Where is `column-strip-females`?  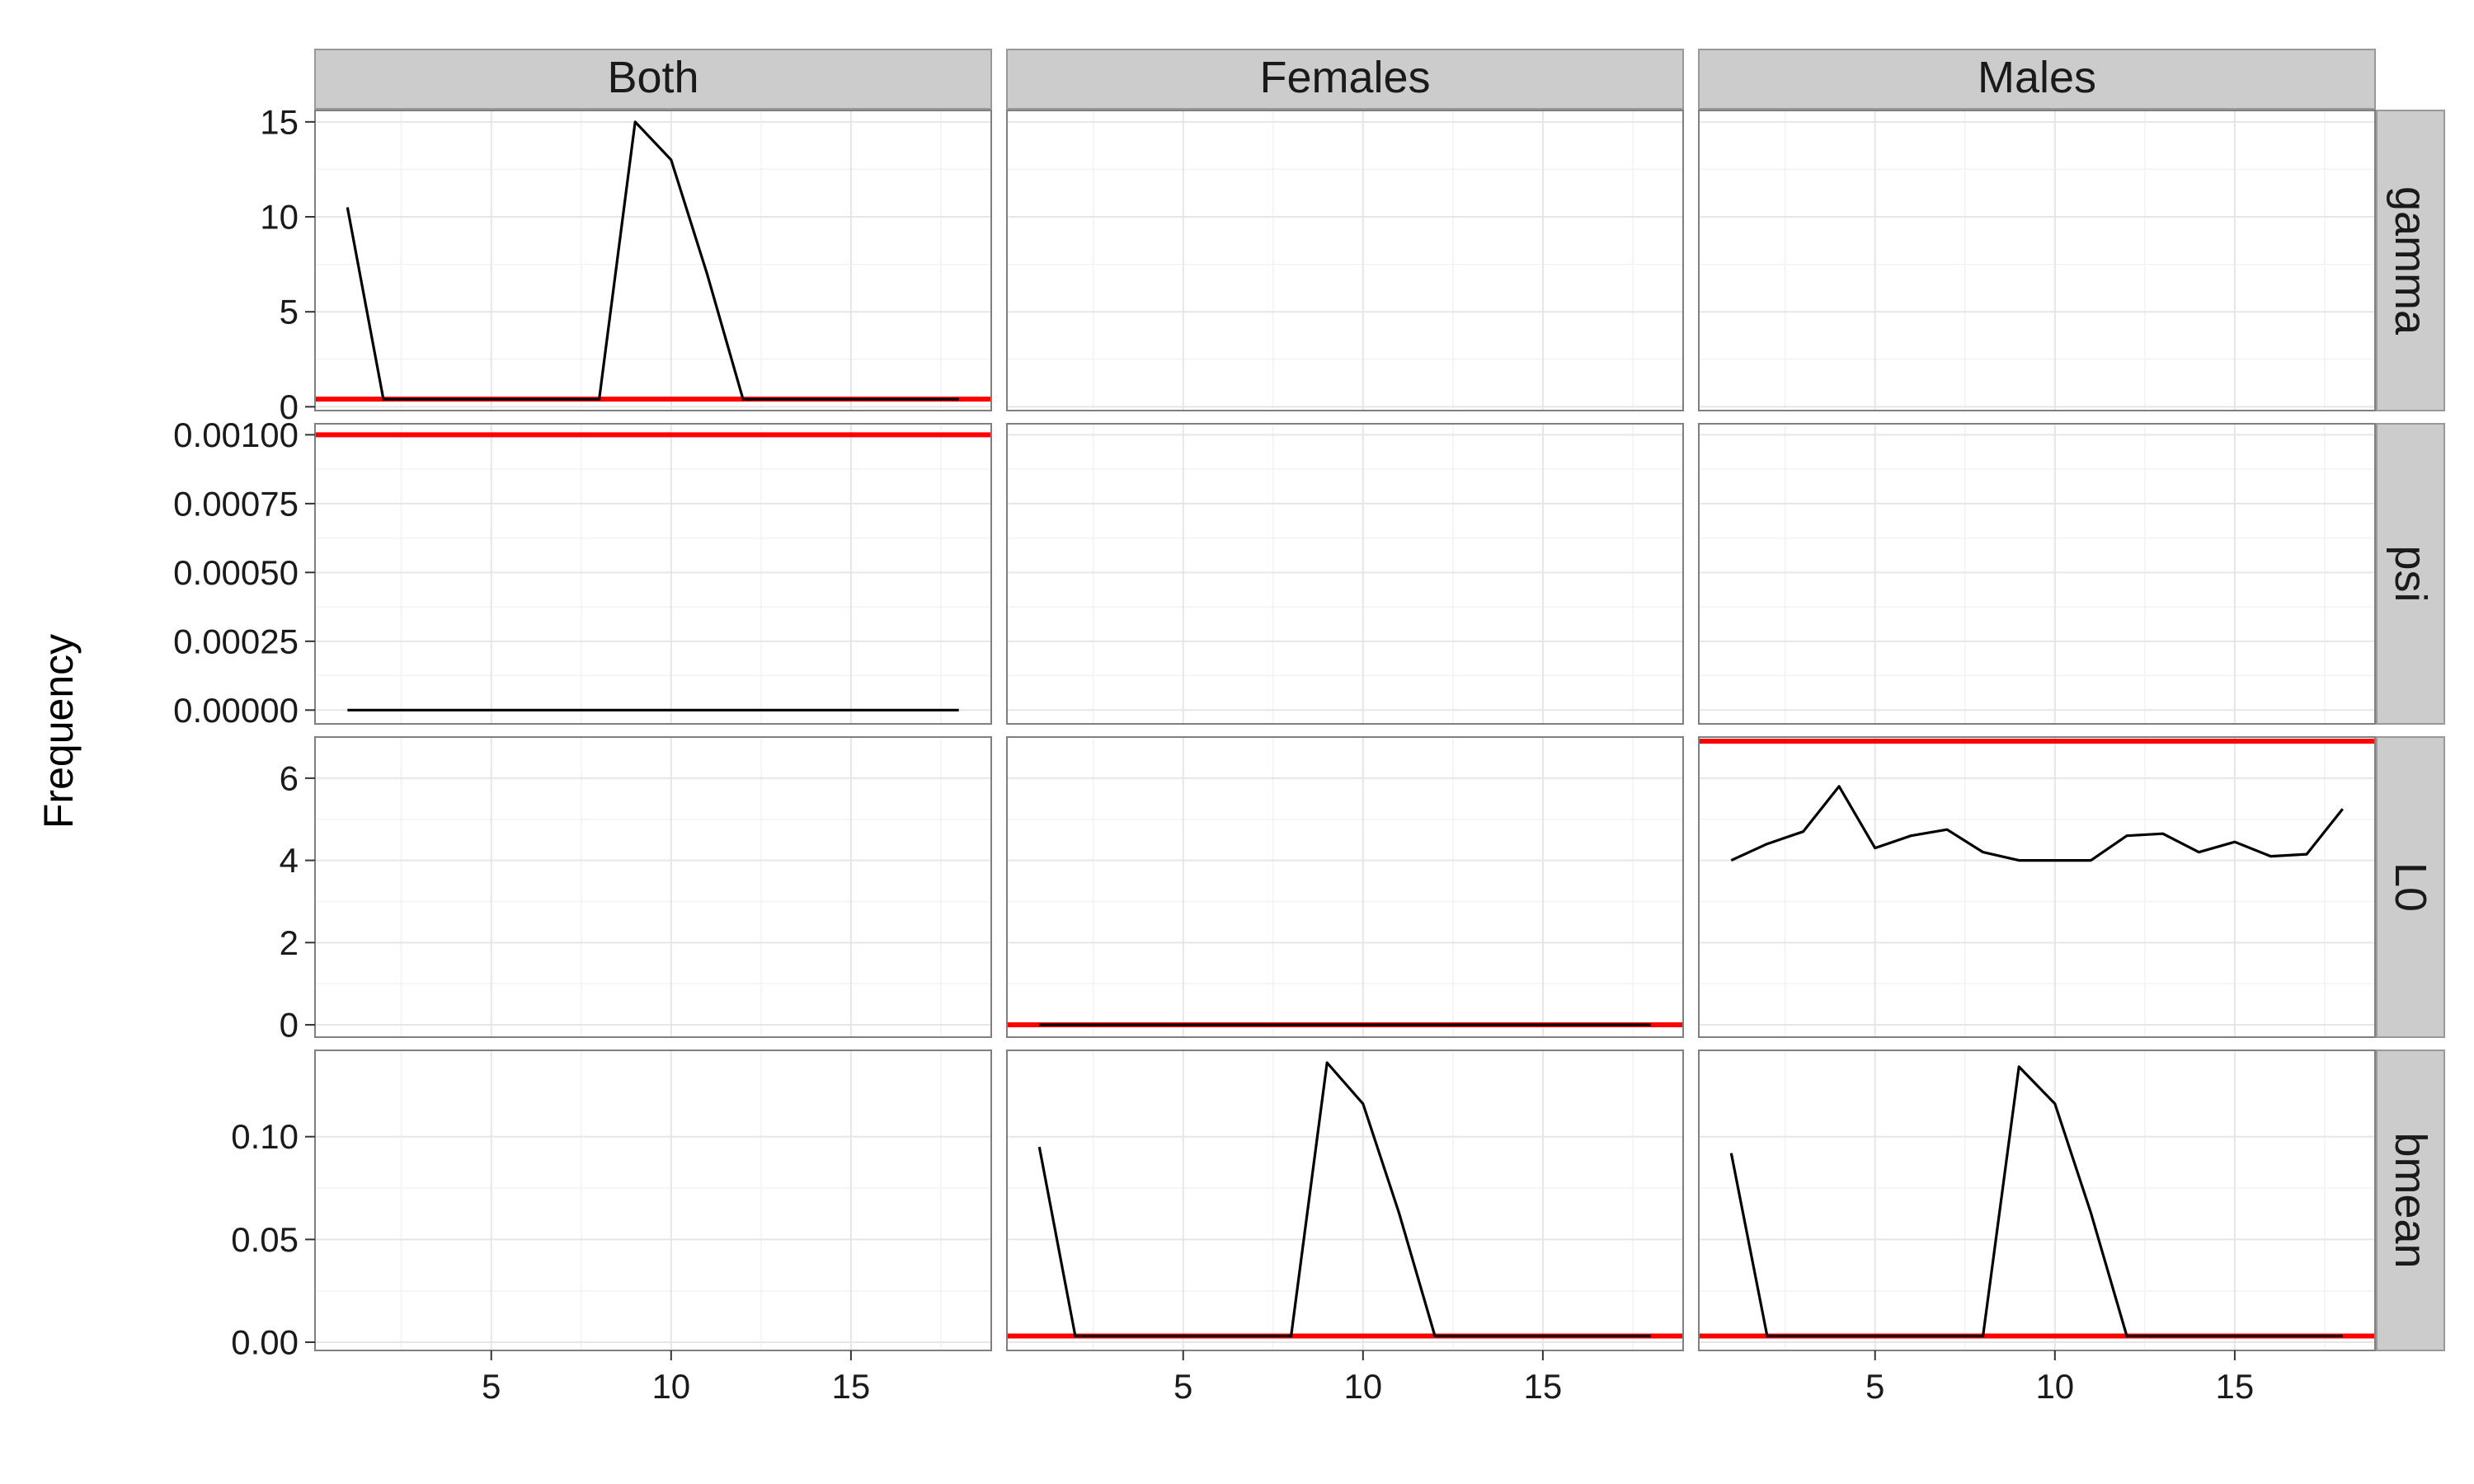 column-strip-females is located at coordinates (1345, 79).